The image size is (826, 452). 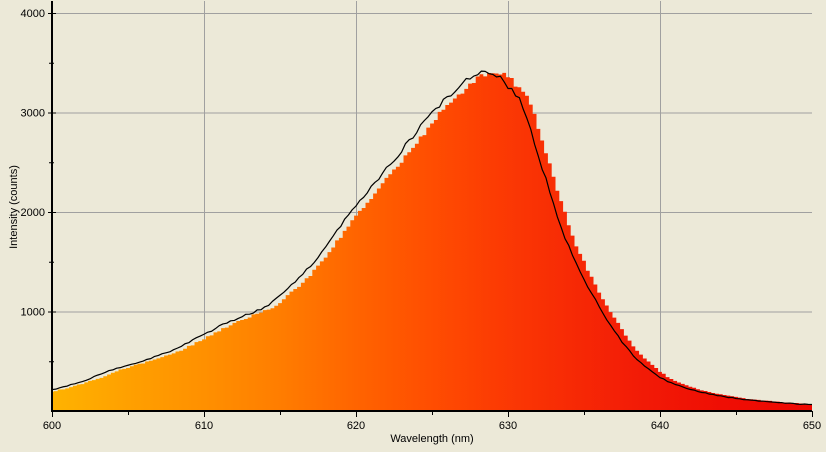 What do you see at coordinates (356, 426) in the screenshot?
I see `x-tick-label: 620` at bounding box center [356, 426].